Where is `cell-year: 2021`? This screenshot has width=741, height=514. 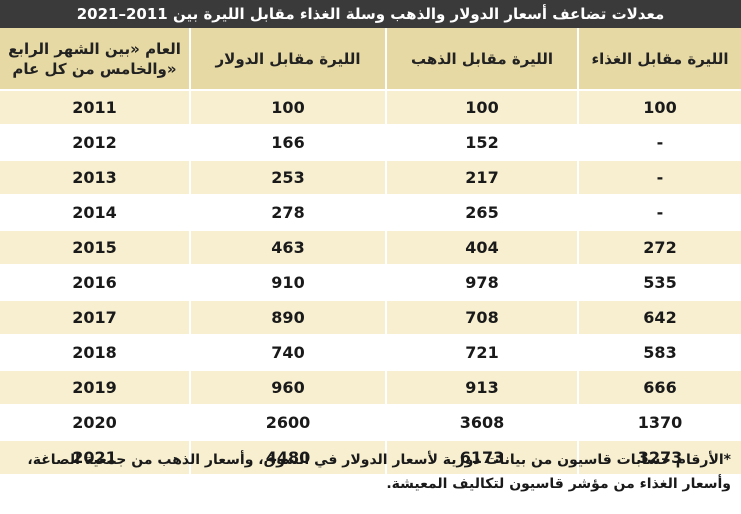 cell-year: 2021 is located at coordinates (95, 458).